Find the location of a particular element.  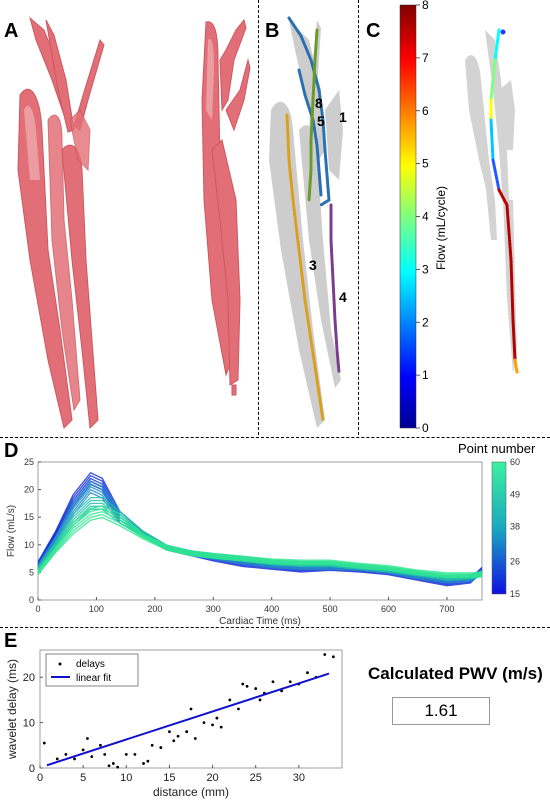

point-colorbar-title: Point number is located at coordinates (497, 448).